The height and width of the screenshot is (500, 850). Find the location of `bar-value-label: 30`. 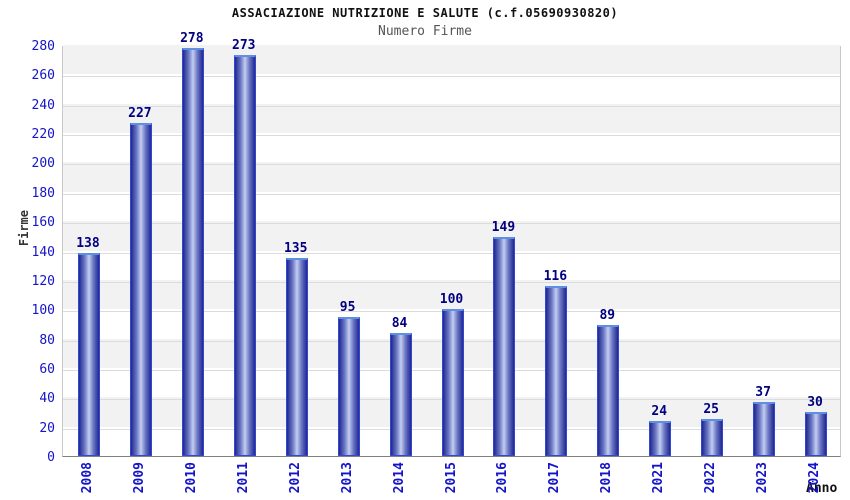

bar-value-label: 30 is located at coordinates (815, 402).